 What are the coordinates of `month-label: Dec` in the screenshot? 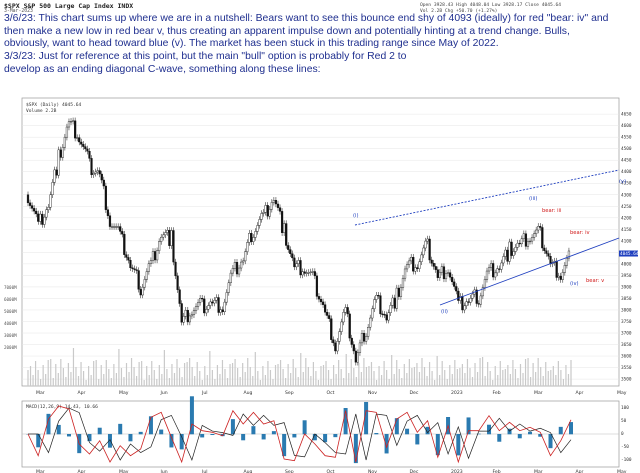 It's located at (414, 471).